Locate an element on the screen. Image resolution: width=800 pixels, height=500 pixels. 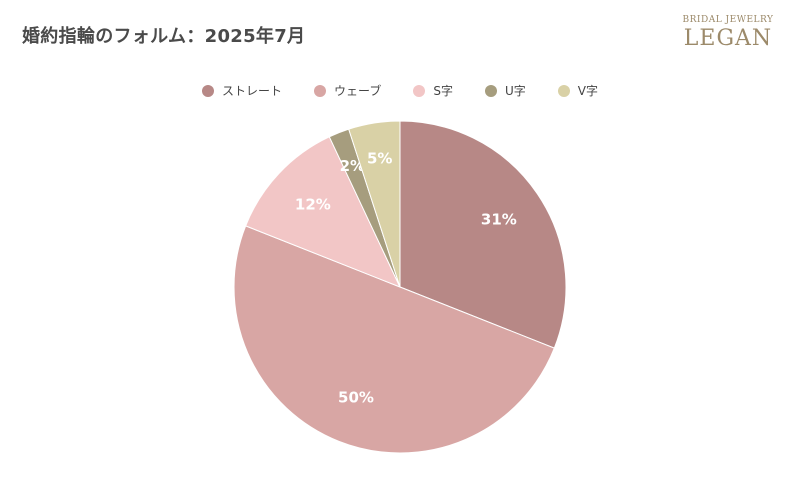
legend-item: U字 is located at coordinates (505, 90).